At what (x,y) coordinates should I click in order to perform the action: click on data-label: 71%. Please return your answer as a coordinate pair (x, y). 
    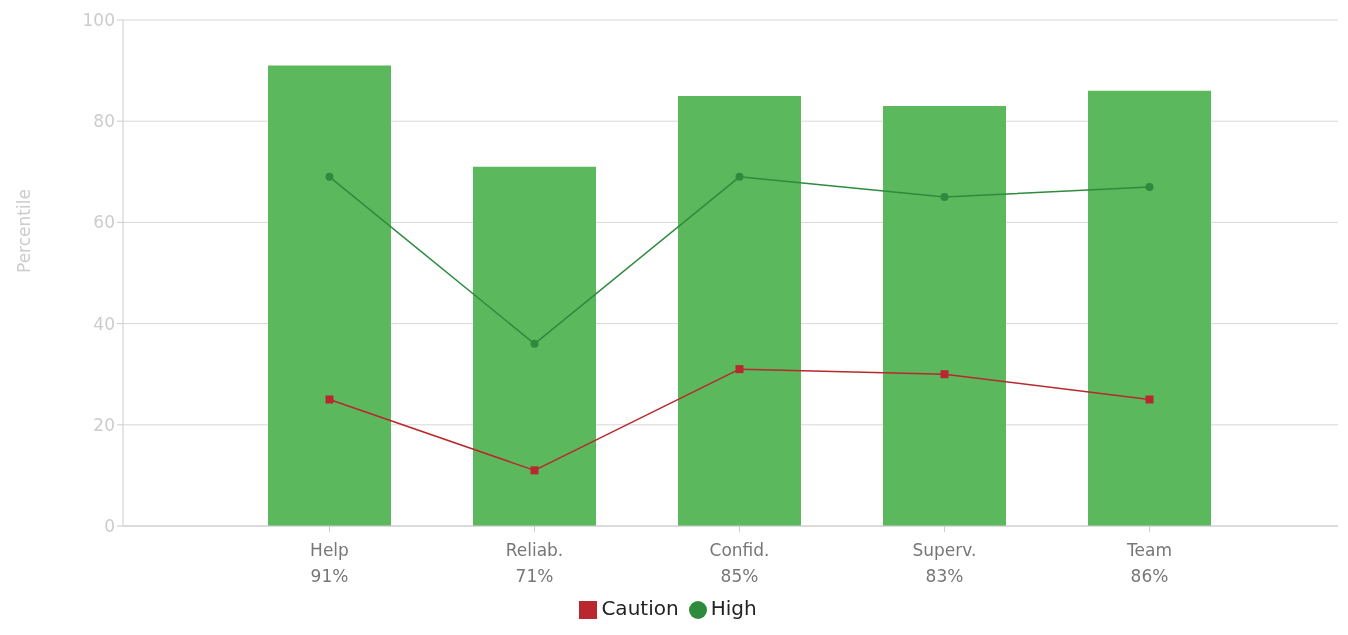
    Looking at the image, I should click on (534, 576).